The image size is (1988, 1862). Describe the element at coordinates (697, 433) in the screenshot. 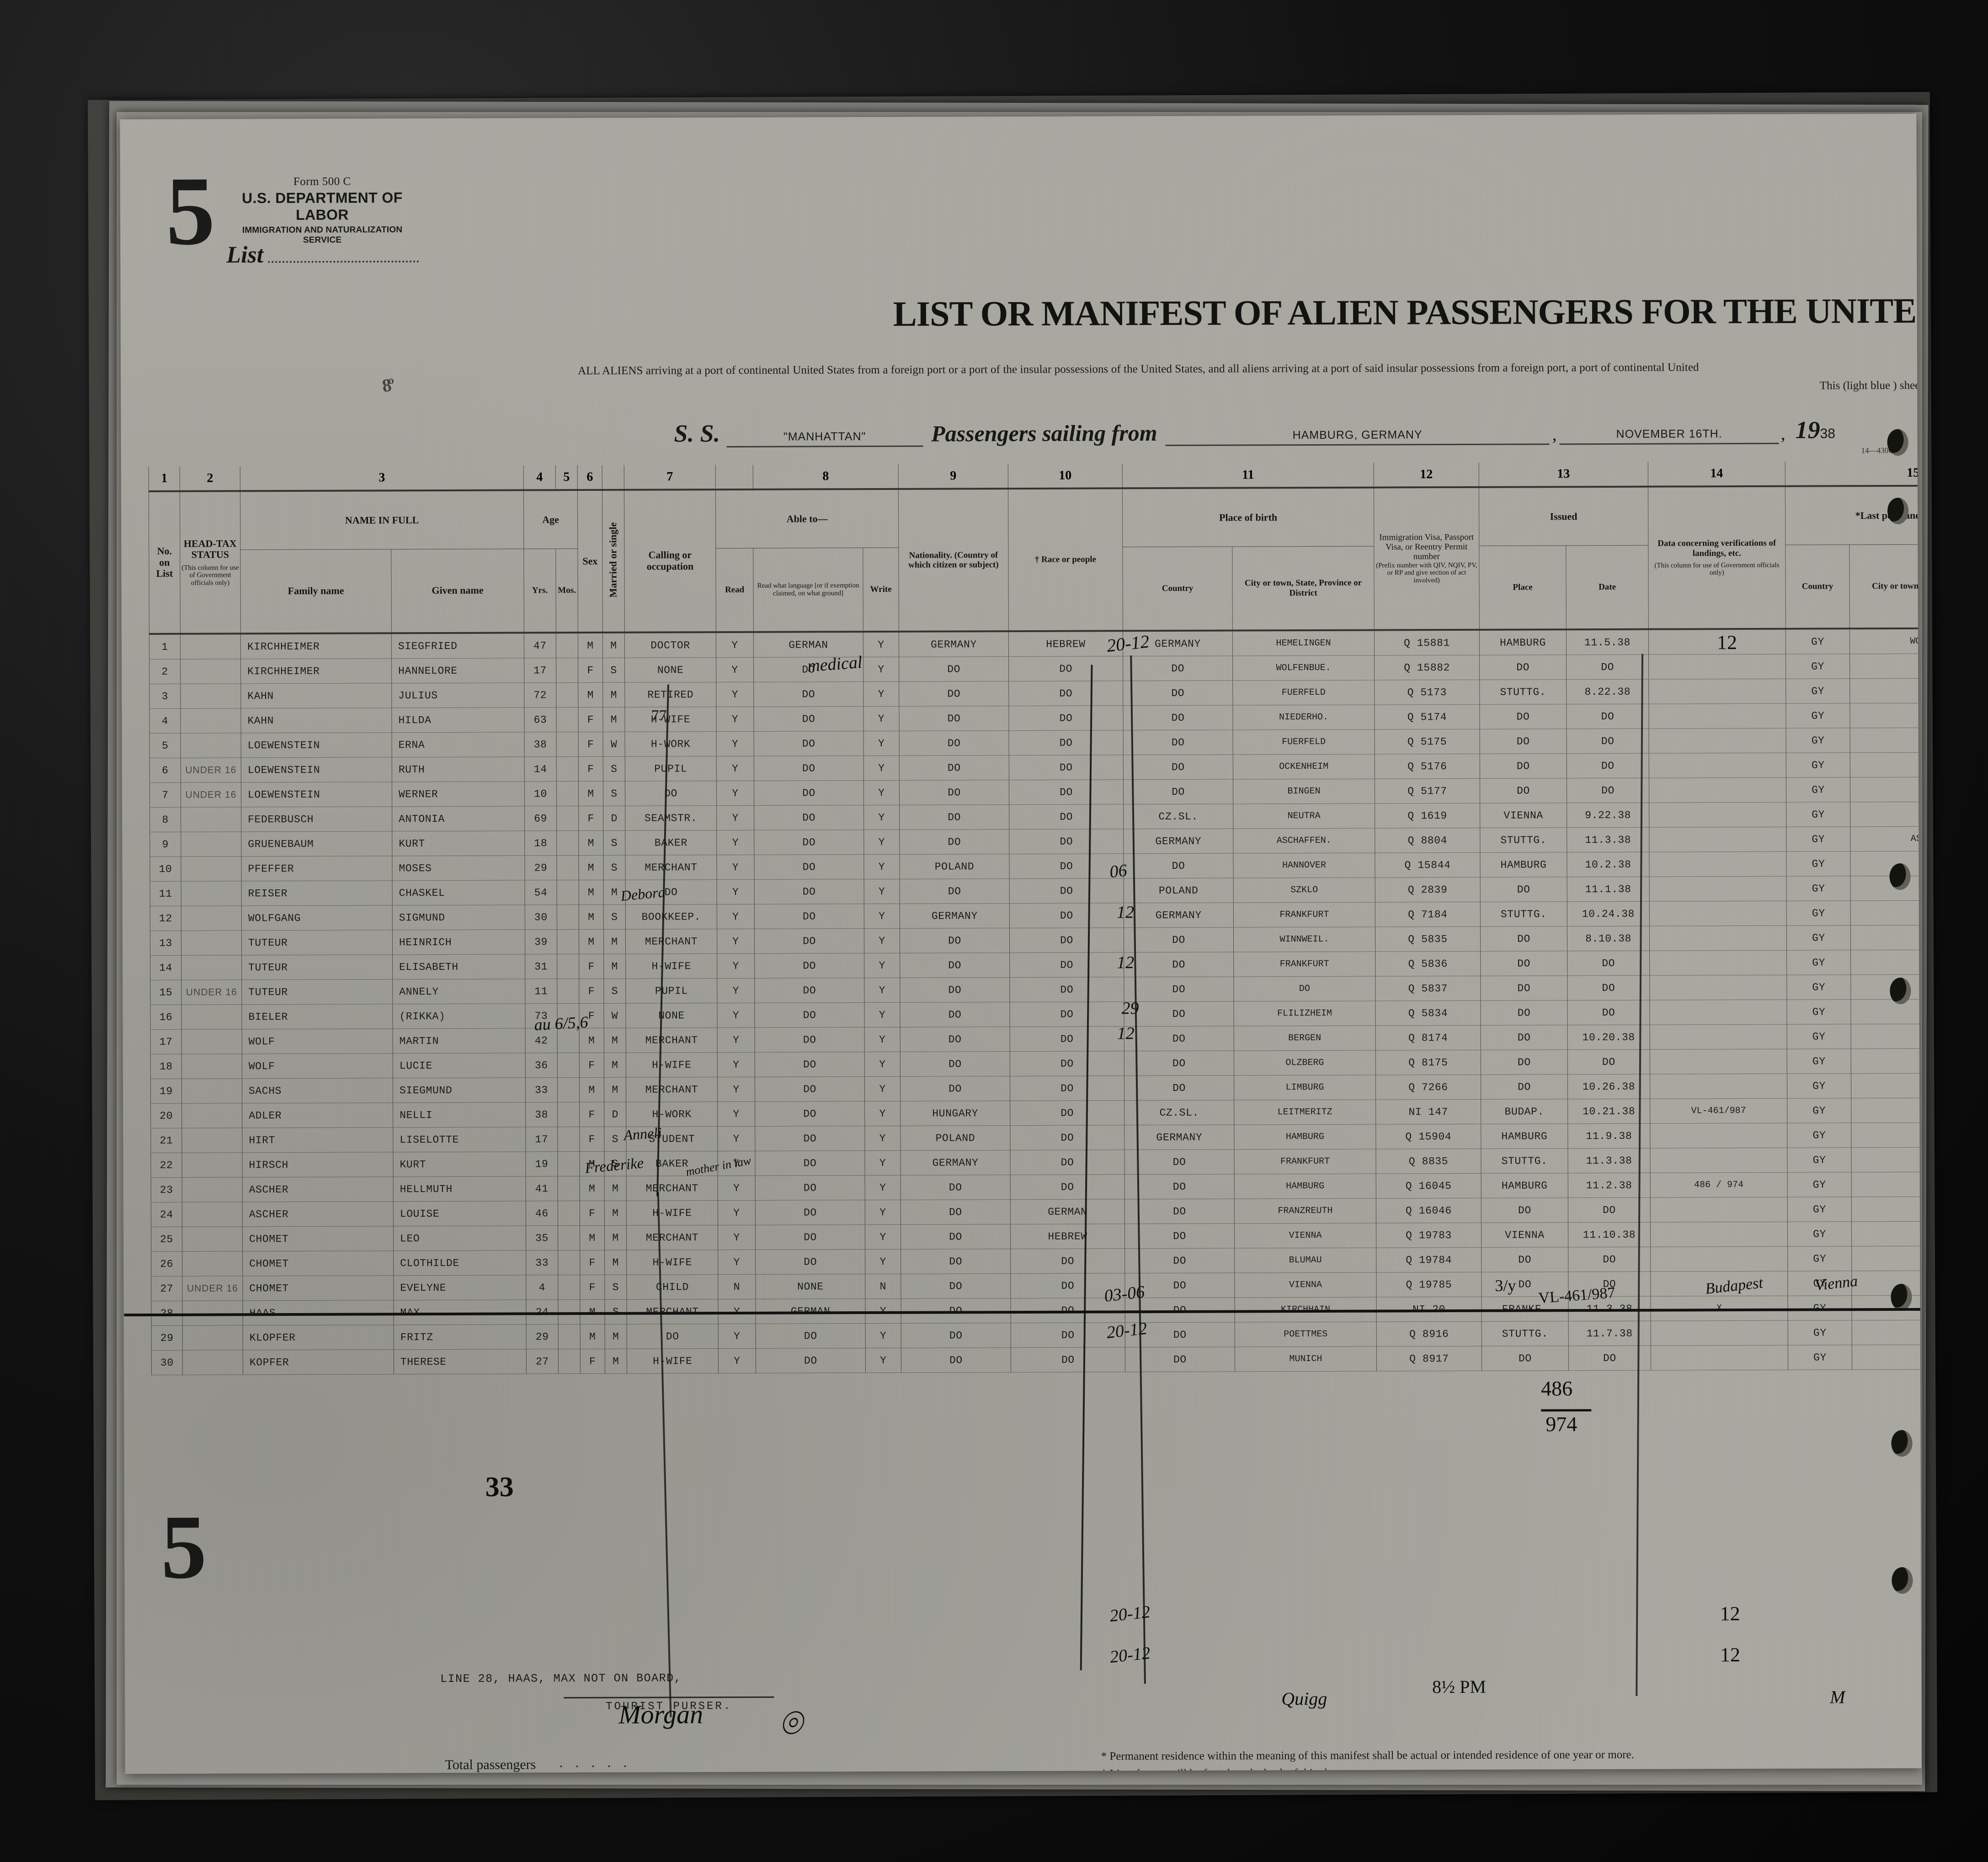

I see `ss-label: S. S.` at that location.